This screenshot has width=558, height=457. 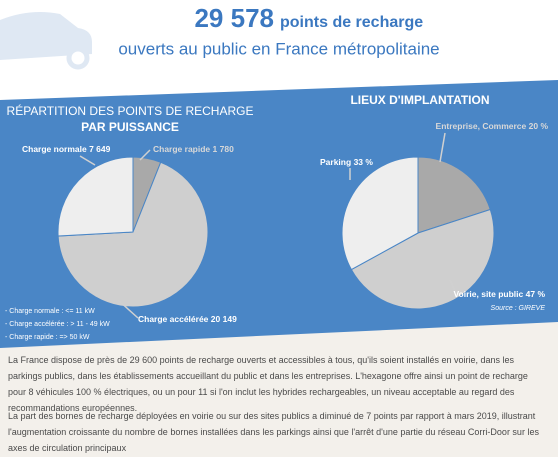 What do you see at coordinates (173, 319) in the screenshot?
I see `slice-category: Charge accélérée` at bounding box center [173, 319].